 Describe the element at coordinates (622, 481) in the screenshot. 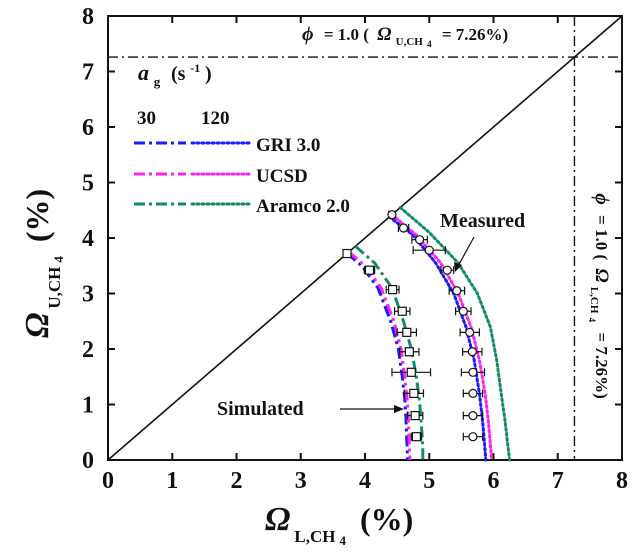

I see `x-tick-label: 8` at that location.